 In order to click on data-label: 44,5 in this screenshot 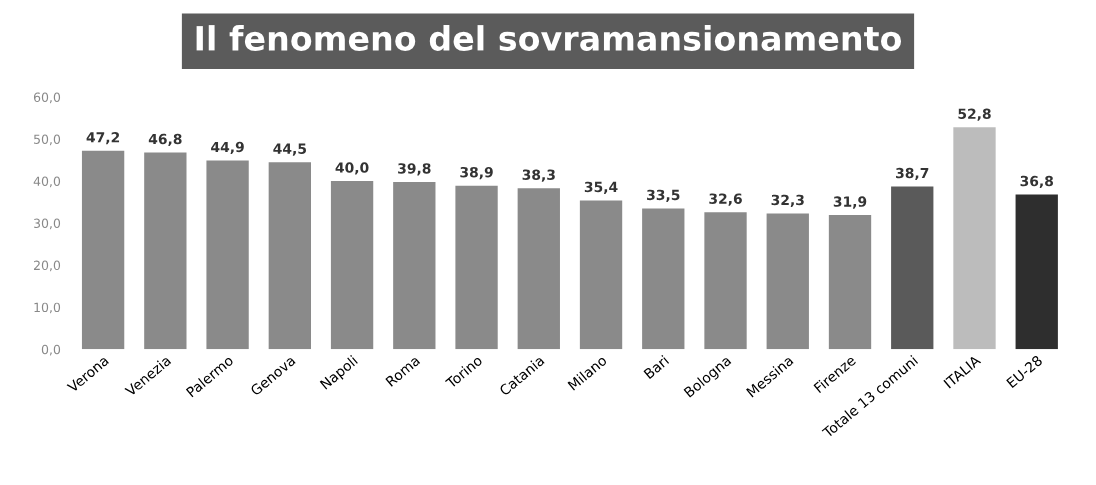, I will do `click(289, 149)`.